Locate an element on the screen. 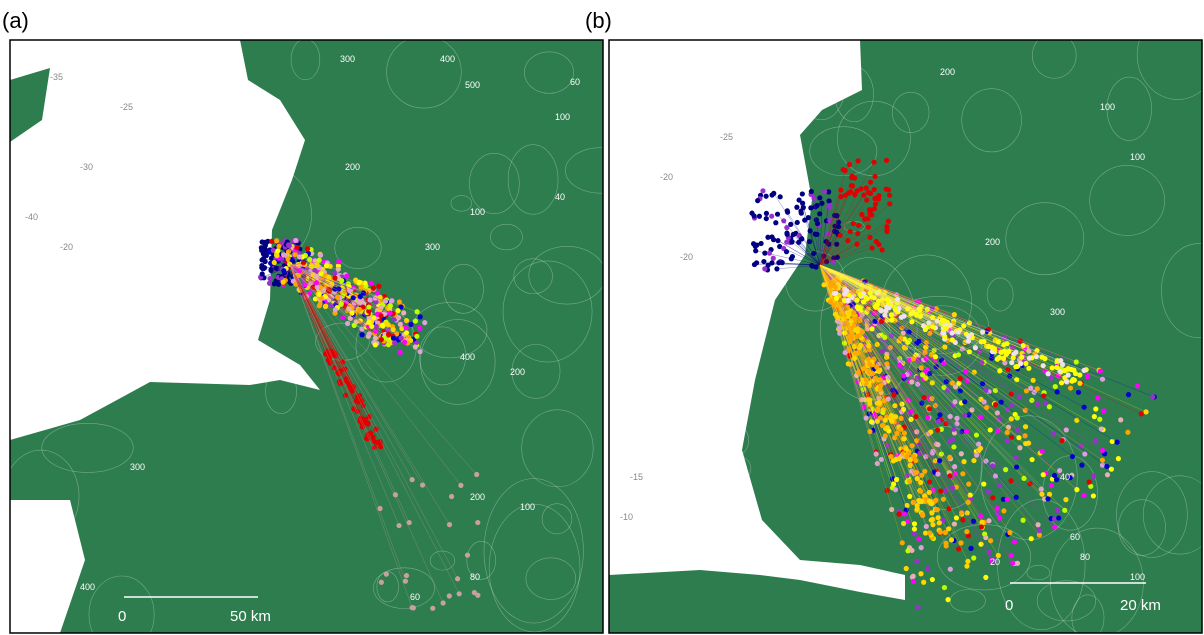  depth-label: -35 is located at coordinates (56, 77).